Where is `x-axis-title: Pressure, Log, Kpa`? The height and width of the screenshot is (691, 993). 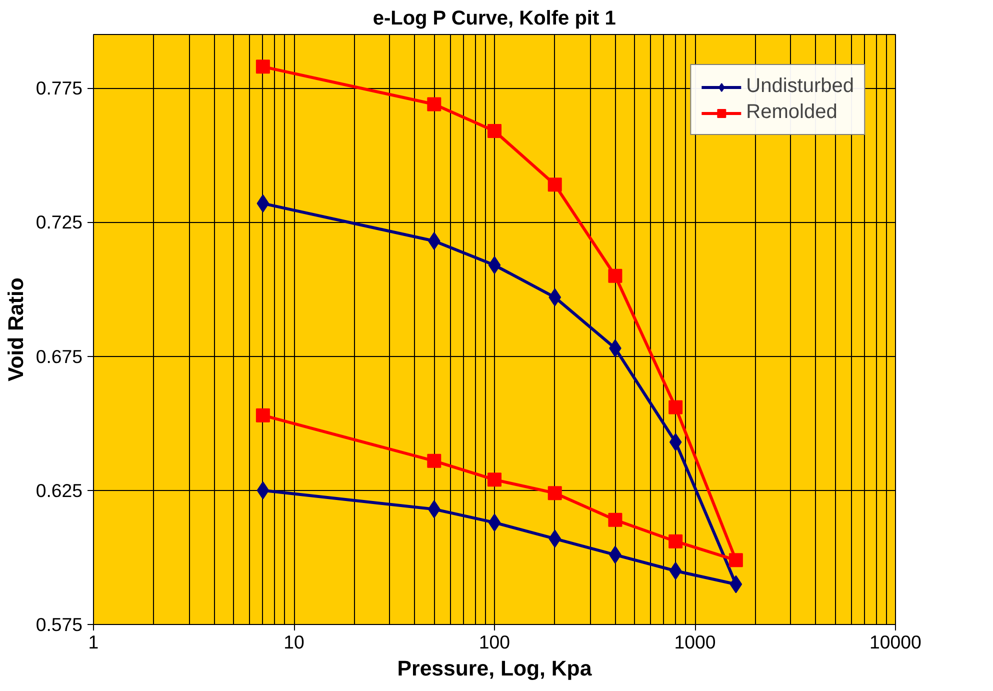 x-axis-title: Pressure, Log, Kpa is located at coordinates (494, 668).